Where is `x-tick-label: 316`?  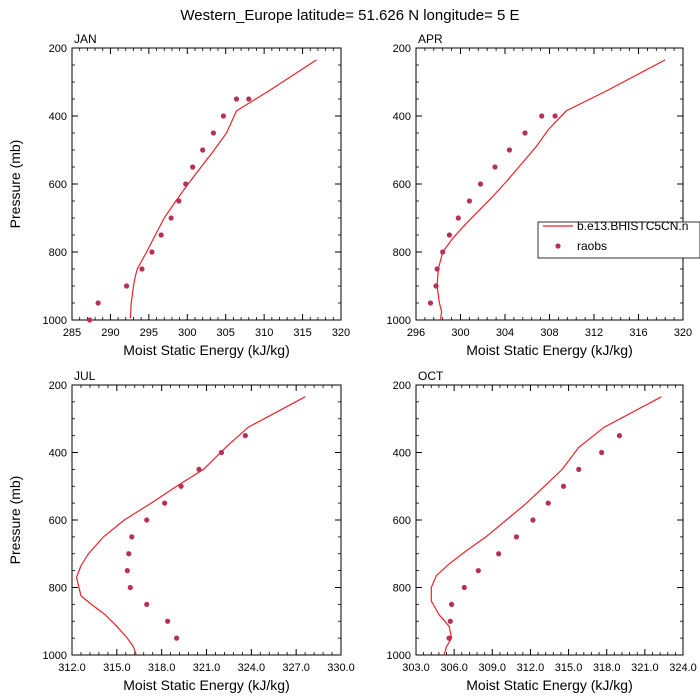
x-tick-label: 316 is located at coordinates (638, 333).